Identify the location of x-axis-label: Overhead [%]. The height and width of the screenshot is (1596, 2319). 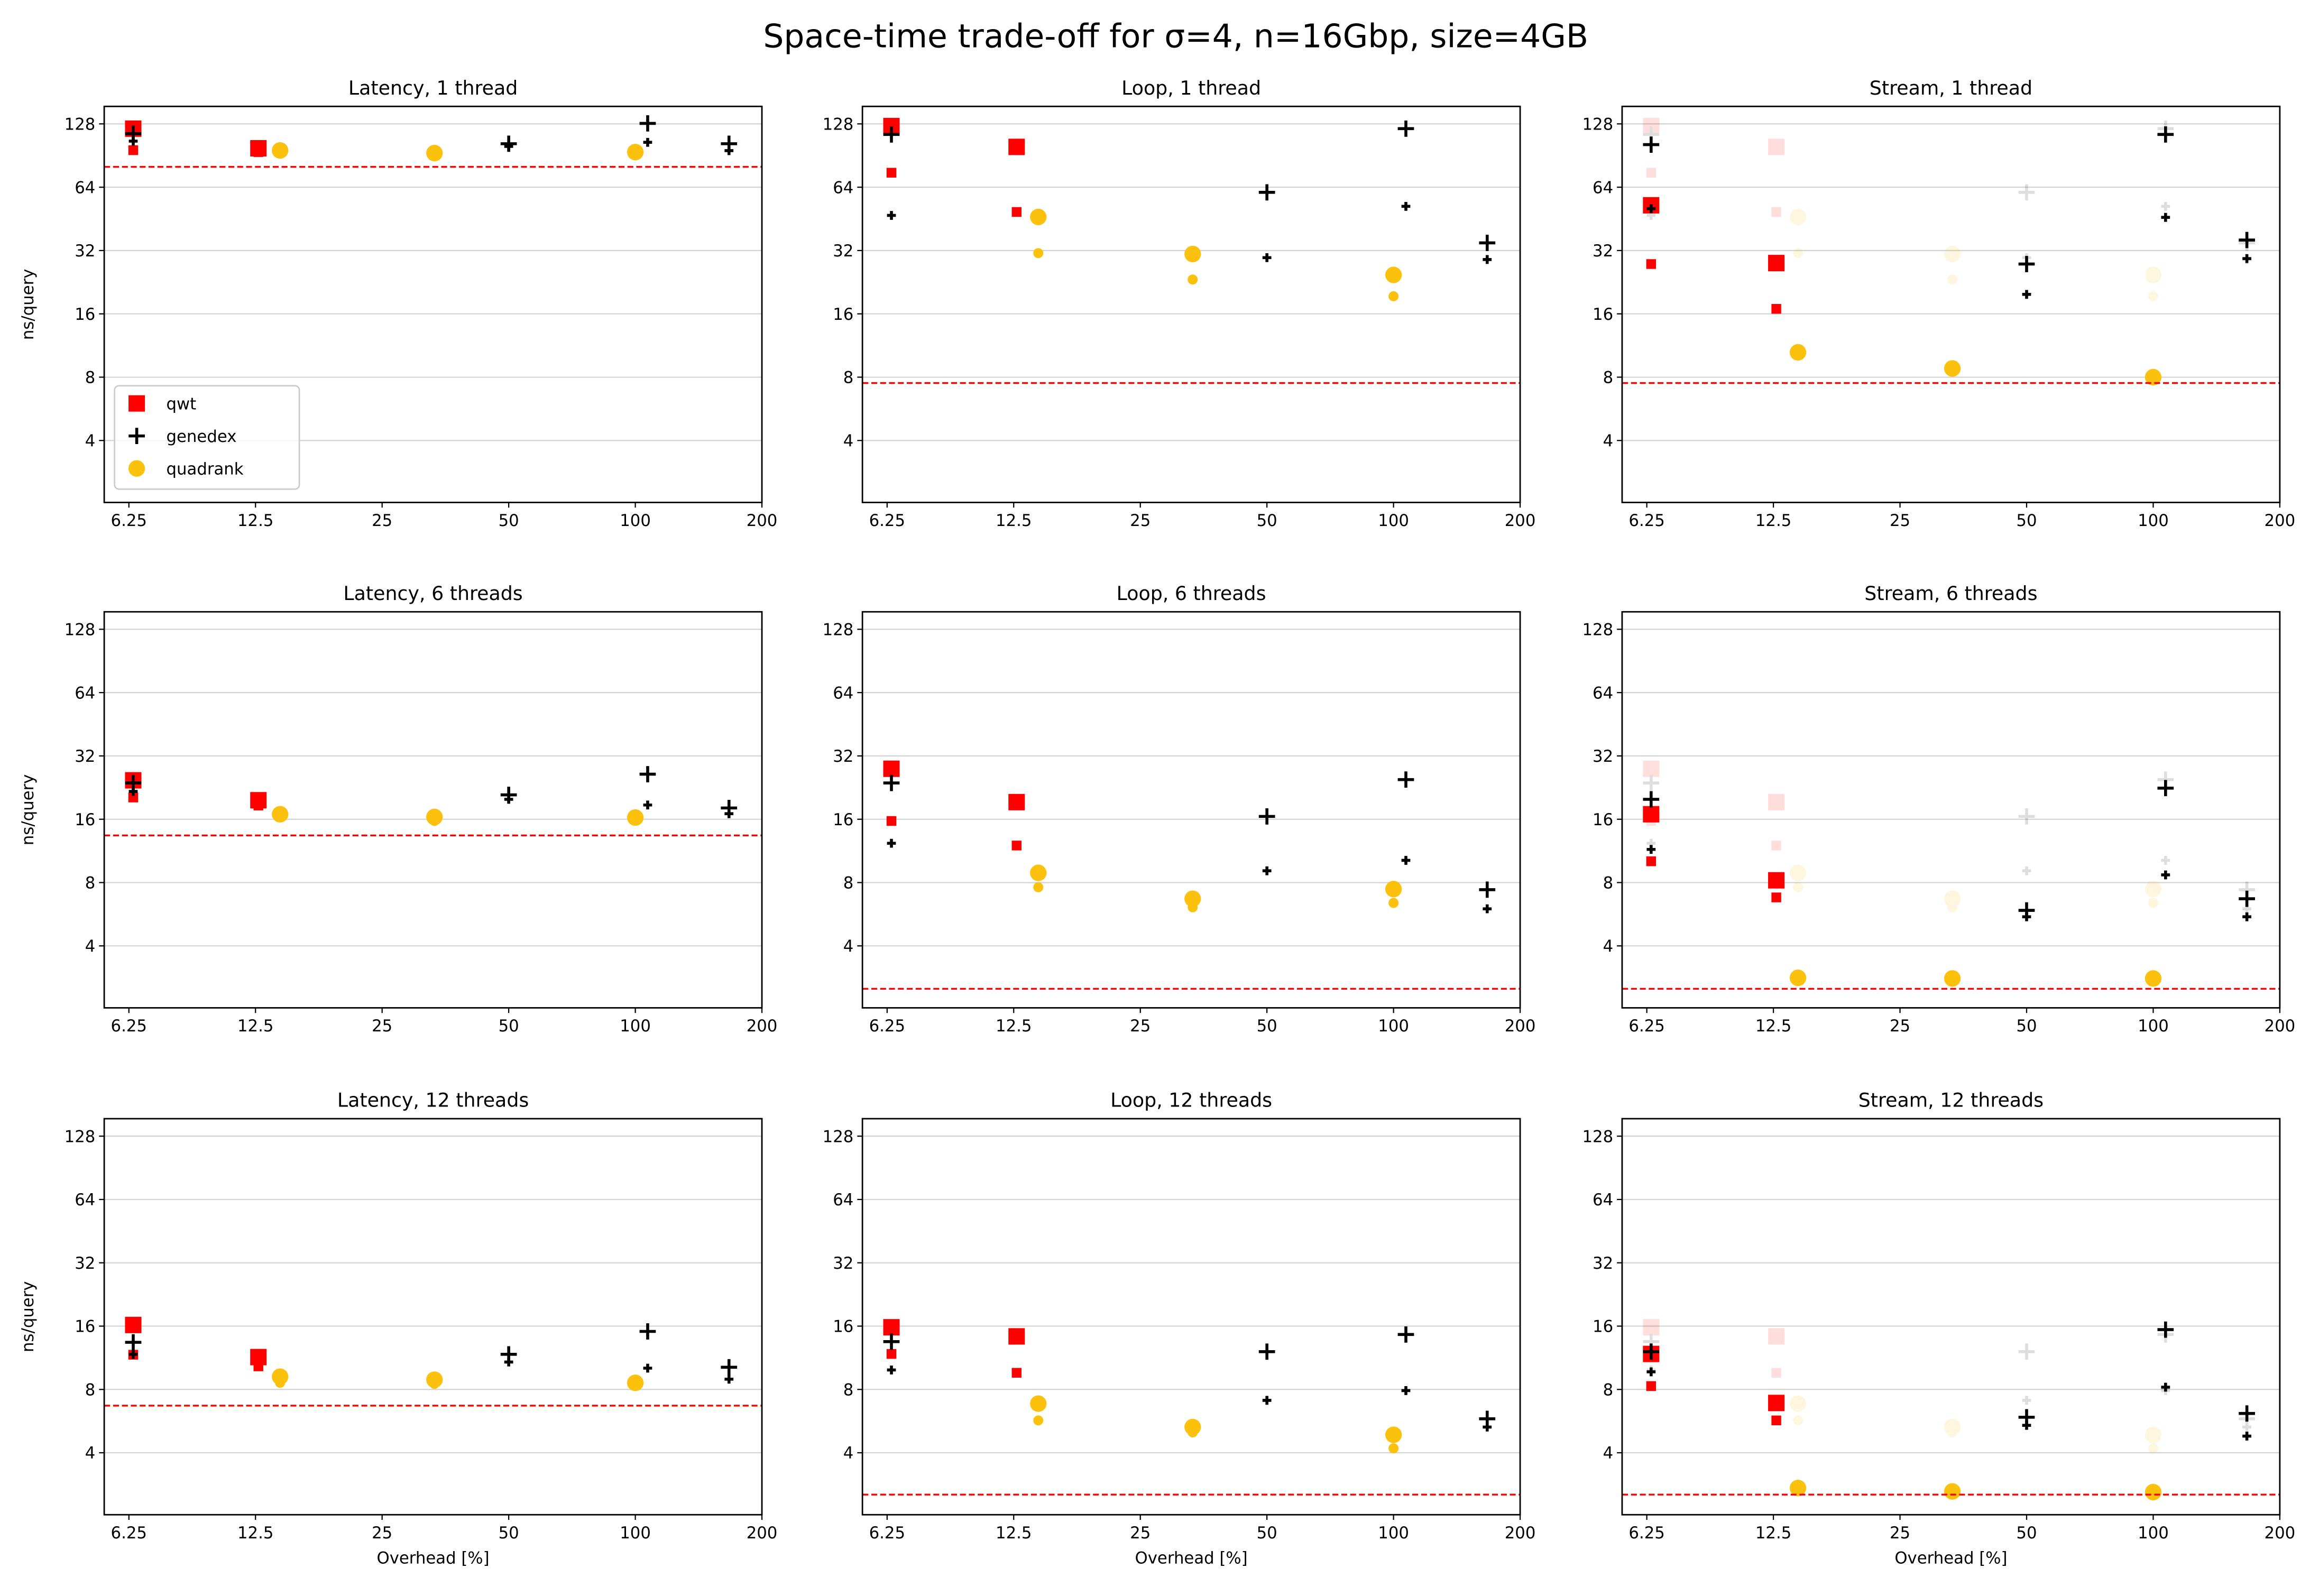
(1192, 1558).